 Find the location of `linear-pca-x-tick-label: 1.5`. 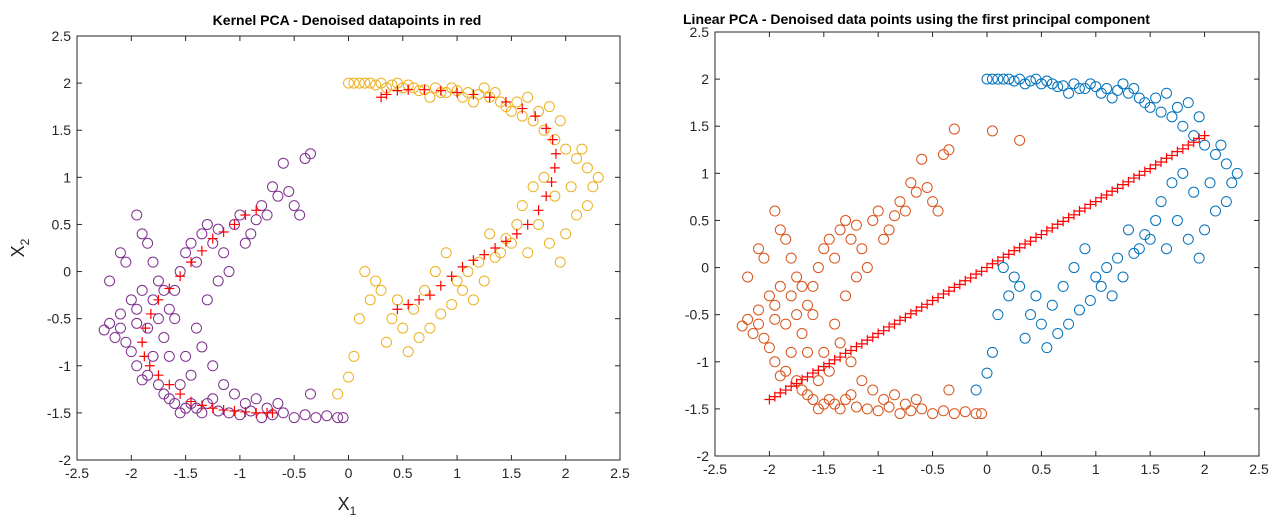

linear-pca-x-tick-label: 1.5 is located at coordinates (1150, 469).